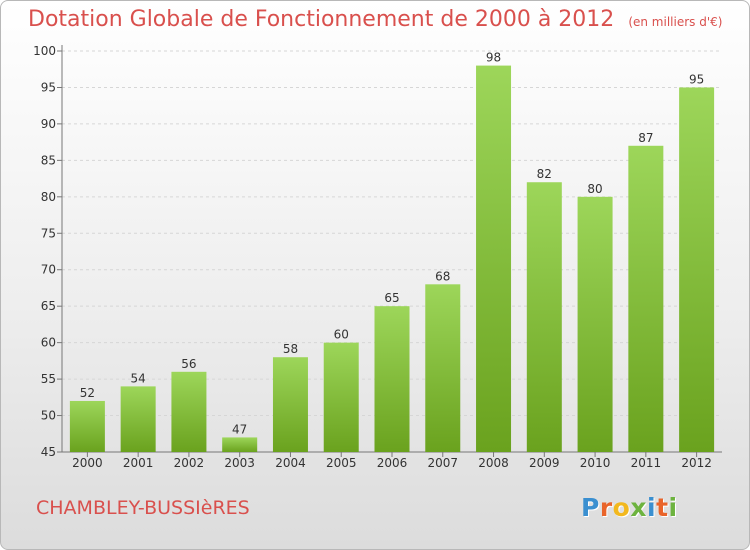 This screenshot has height=550, width=750. Describe the element at coordinates (239, 463) in the screenshot. I see `x-tick-label: 2003` at that location.